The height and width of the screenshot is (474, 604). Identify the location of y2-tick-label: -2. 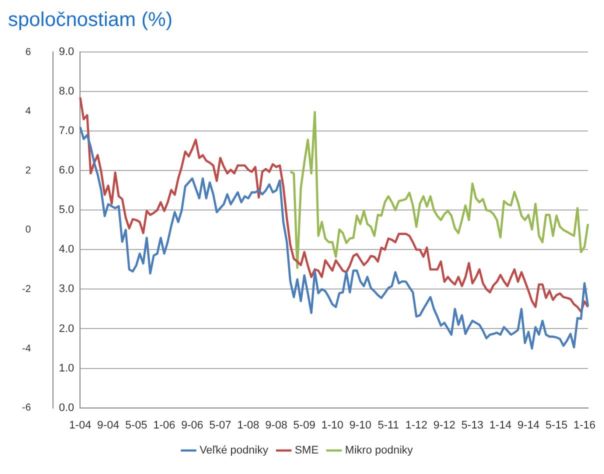
(27, 289).